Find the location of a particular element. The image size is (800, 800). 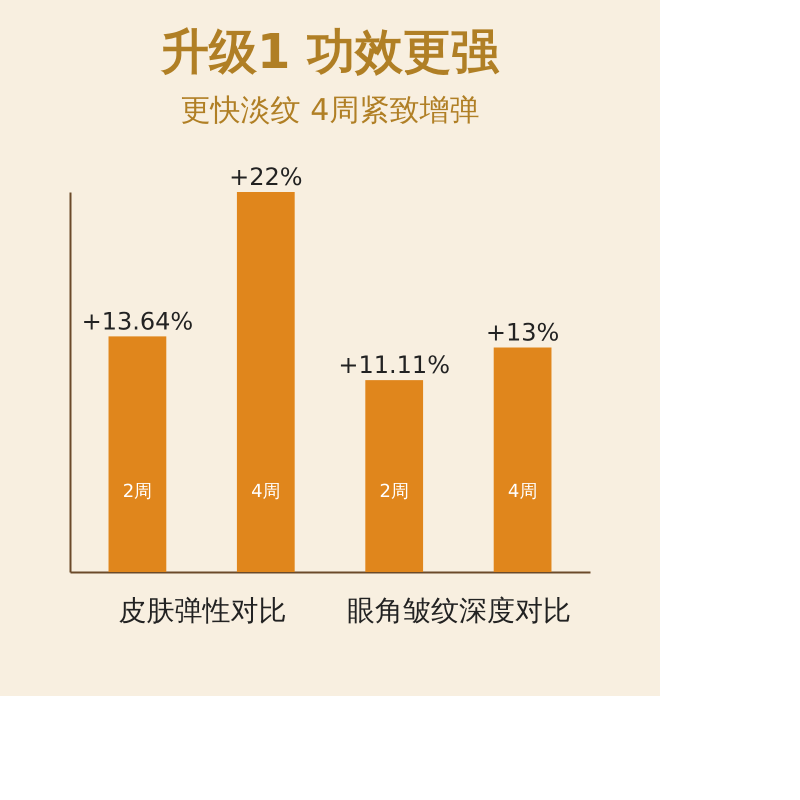

data-label: +13.64% is located at coordinates (138, 321).